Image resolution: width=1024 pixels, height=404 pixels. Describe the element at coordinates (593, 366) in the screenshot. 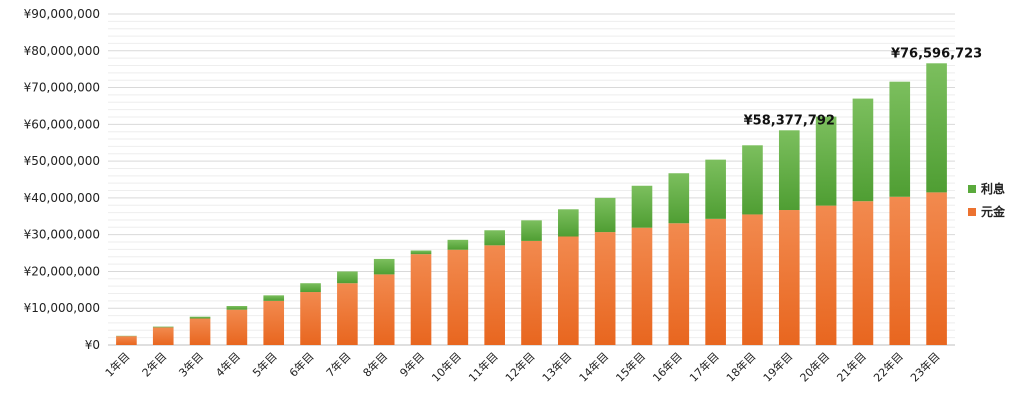

I see `x-tick-label: 14年目` at that location.